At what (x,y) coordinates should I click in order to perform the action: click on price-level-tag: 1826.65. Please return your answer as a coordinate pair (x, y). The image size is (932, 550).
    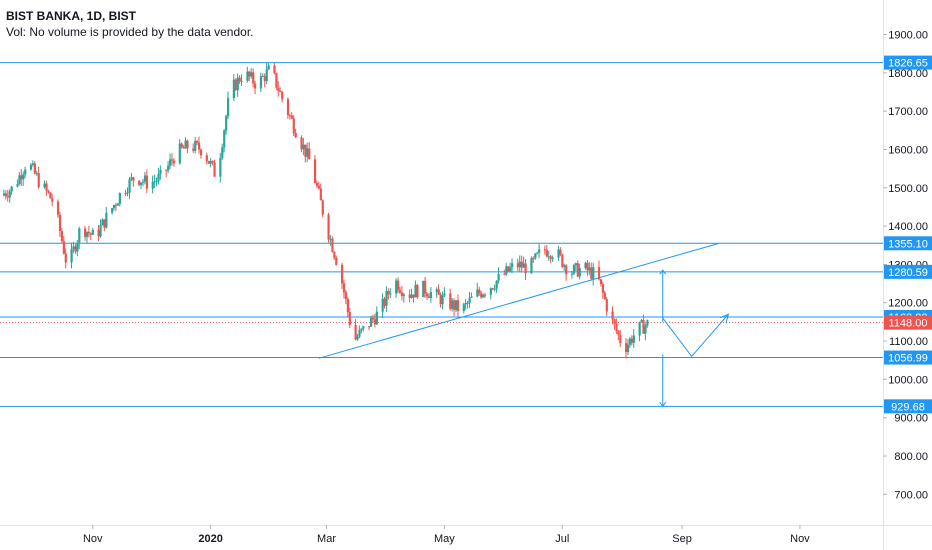
    Looking at the image, I should click on (908, 62).